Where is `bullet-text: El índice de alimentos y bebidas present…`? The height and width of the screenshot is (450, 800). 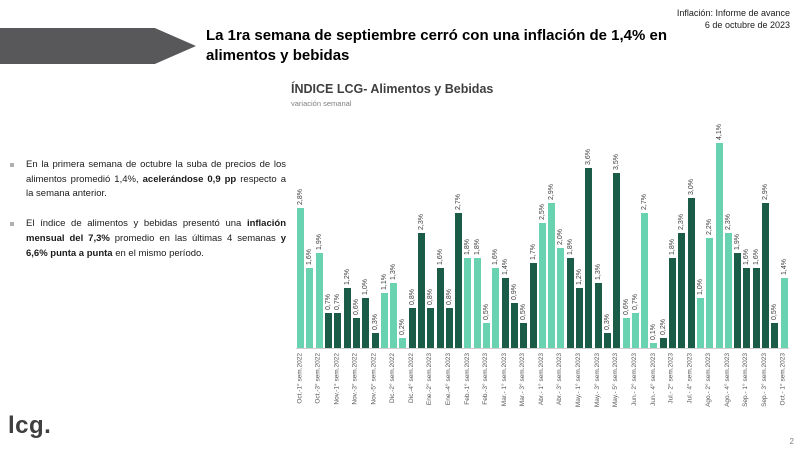
bullet-text: El índice de alimentos y bebidas present… is located at coordinates (136, 224).